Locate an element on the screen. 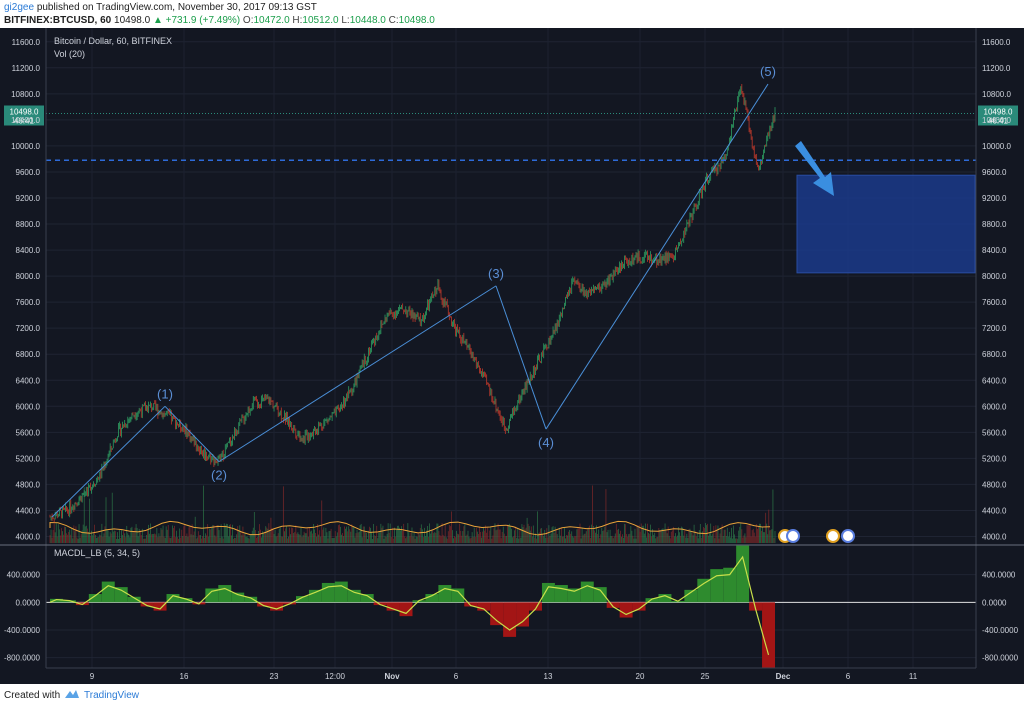 The width and height of the screenshot is (1024, 707). time-tick: 23 is located at coordinates (274, 676).